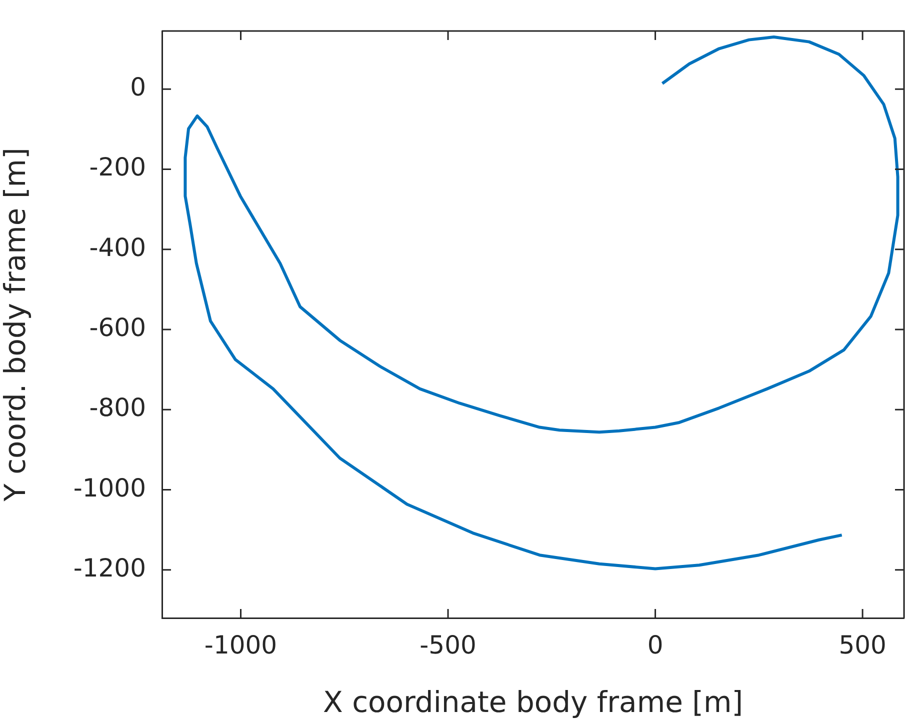  Describe the element at coordinates (109, 567) in the screenshot. I see `y-tick-label: -1200` at that location.